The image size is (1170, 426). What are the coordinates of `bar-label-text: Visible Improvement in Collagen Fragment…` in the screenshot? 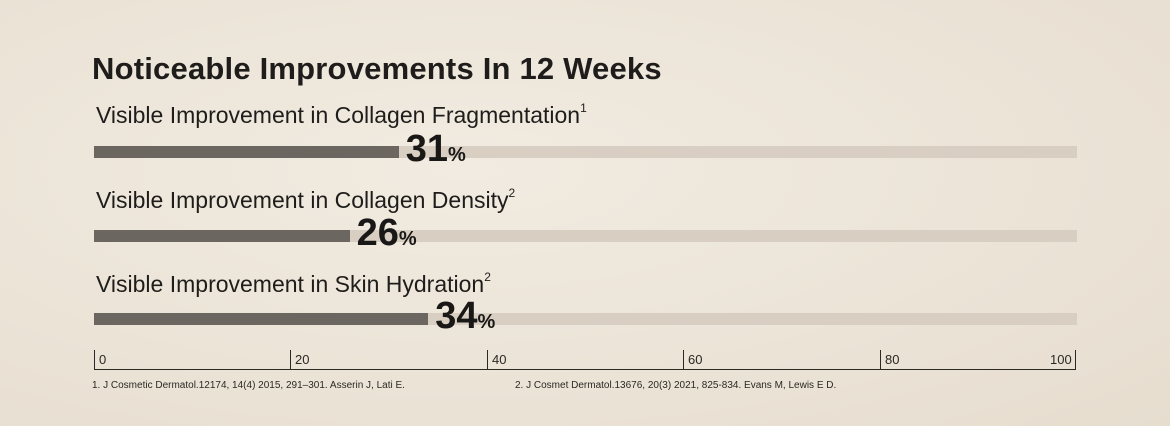 It's located at (338, 115).